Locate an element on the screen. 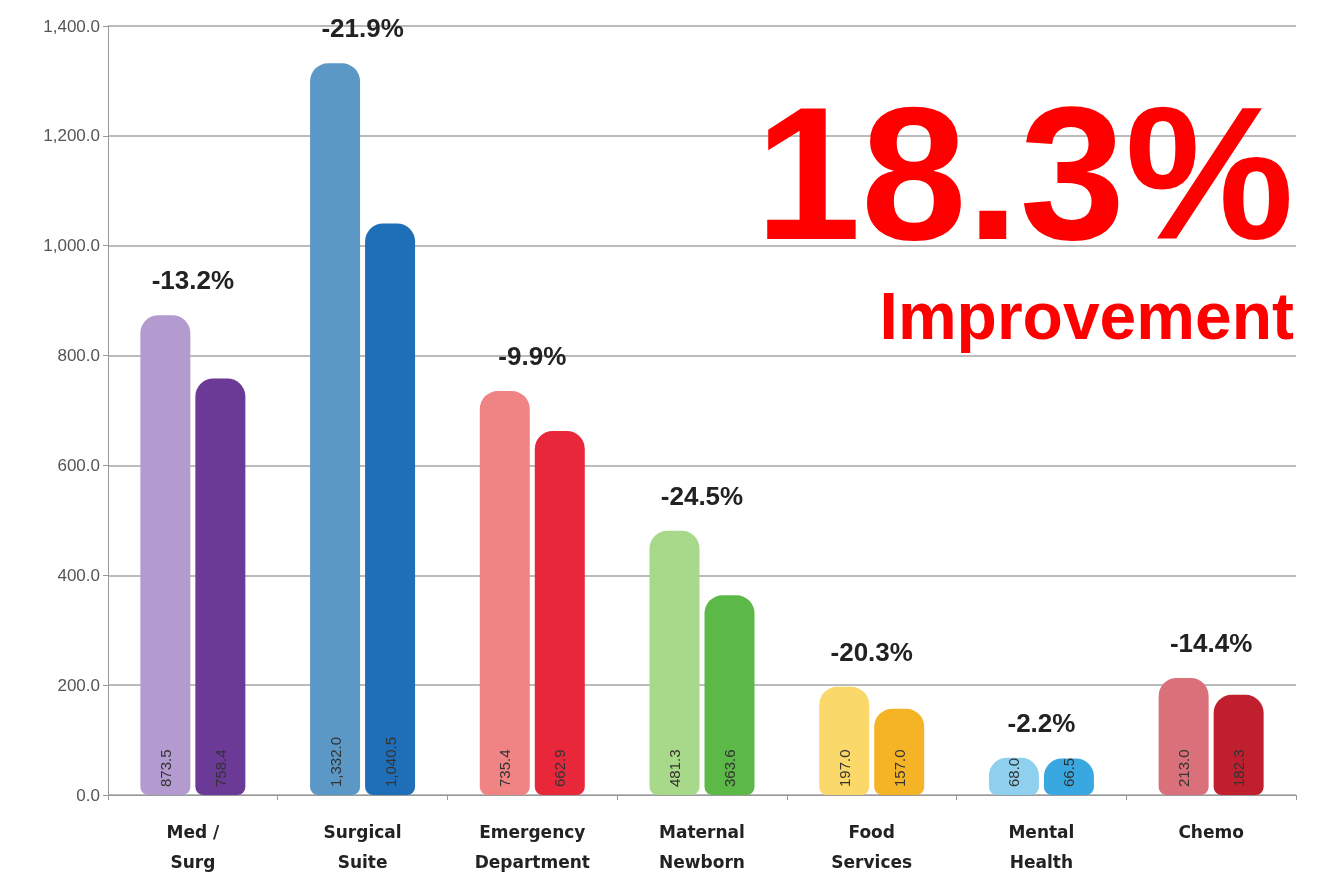 The width and height of the screenshot is (1318, 895). annotation: -13.2% is located at coordinates (193, 280).